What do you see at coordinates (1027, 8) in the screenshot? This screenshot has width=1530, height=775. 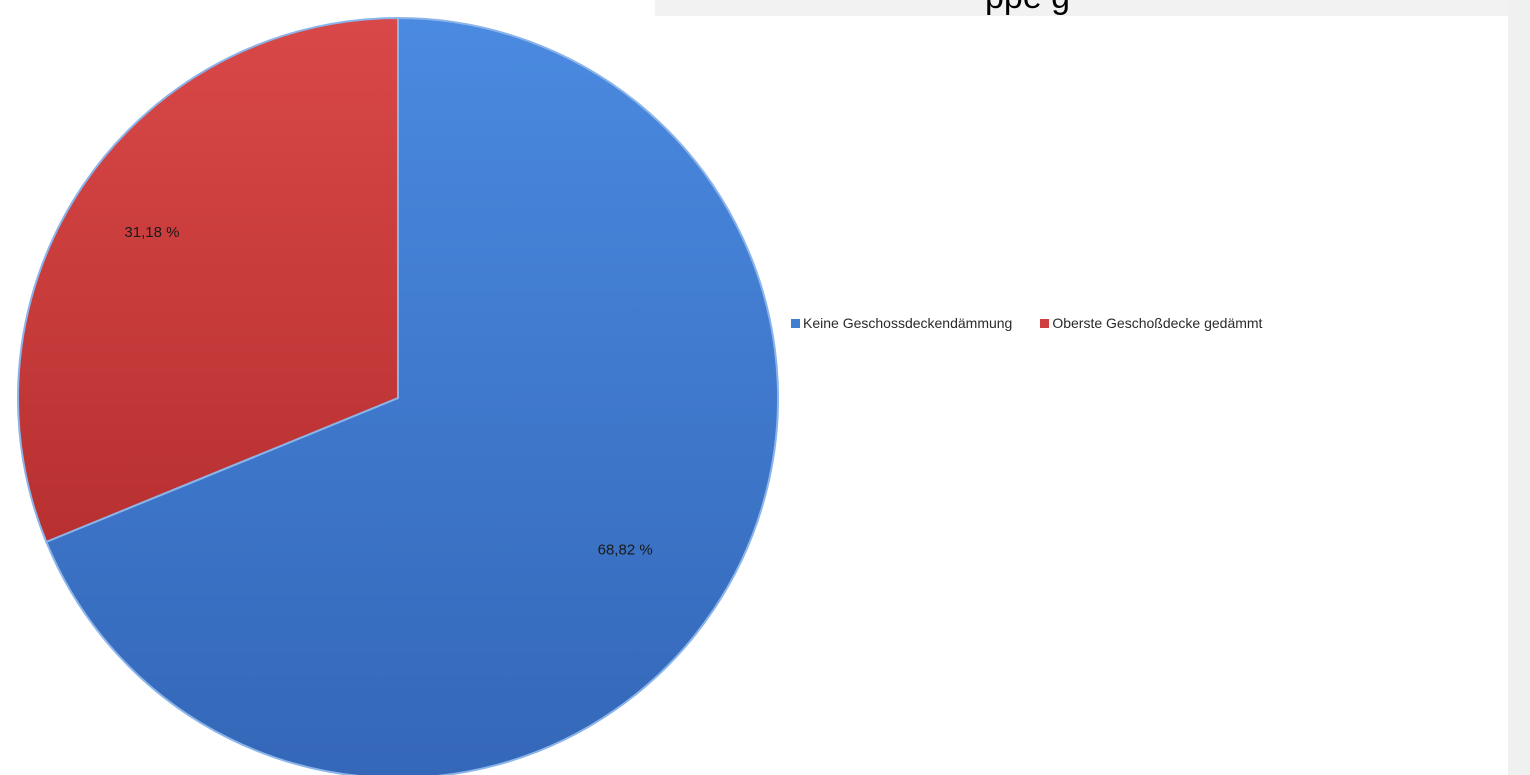 I see `chart-title-partial: ppe g` at bounding box center [1027, 8].